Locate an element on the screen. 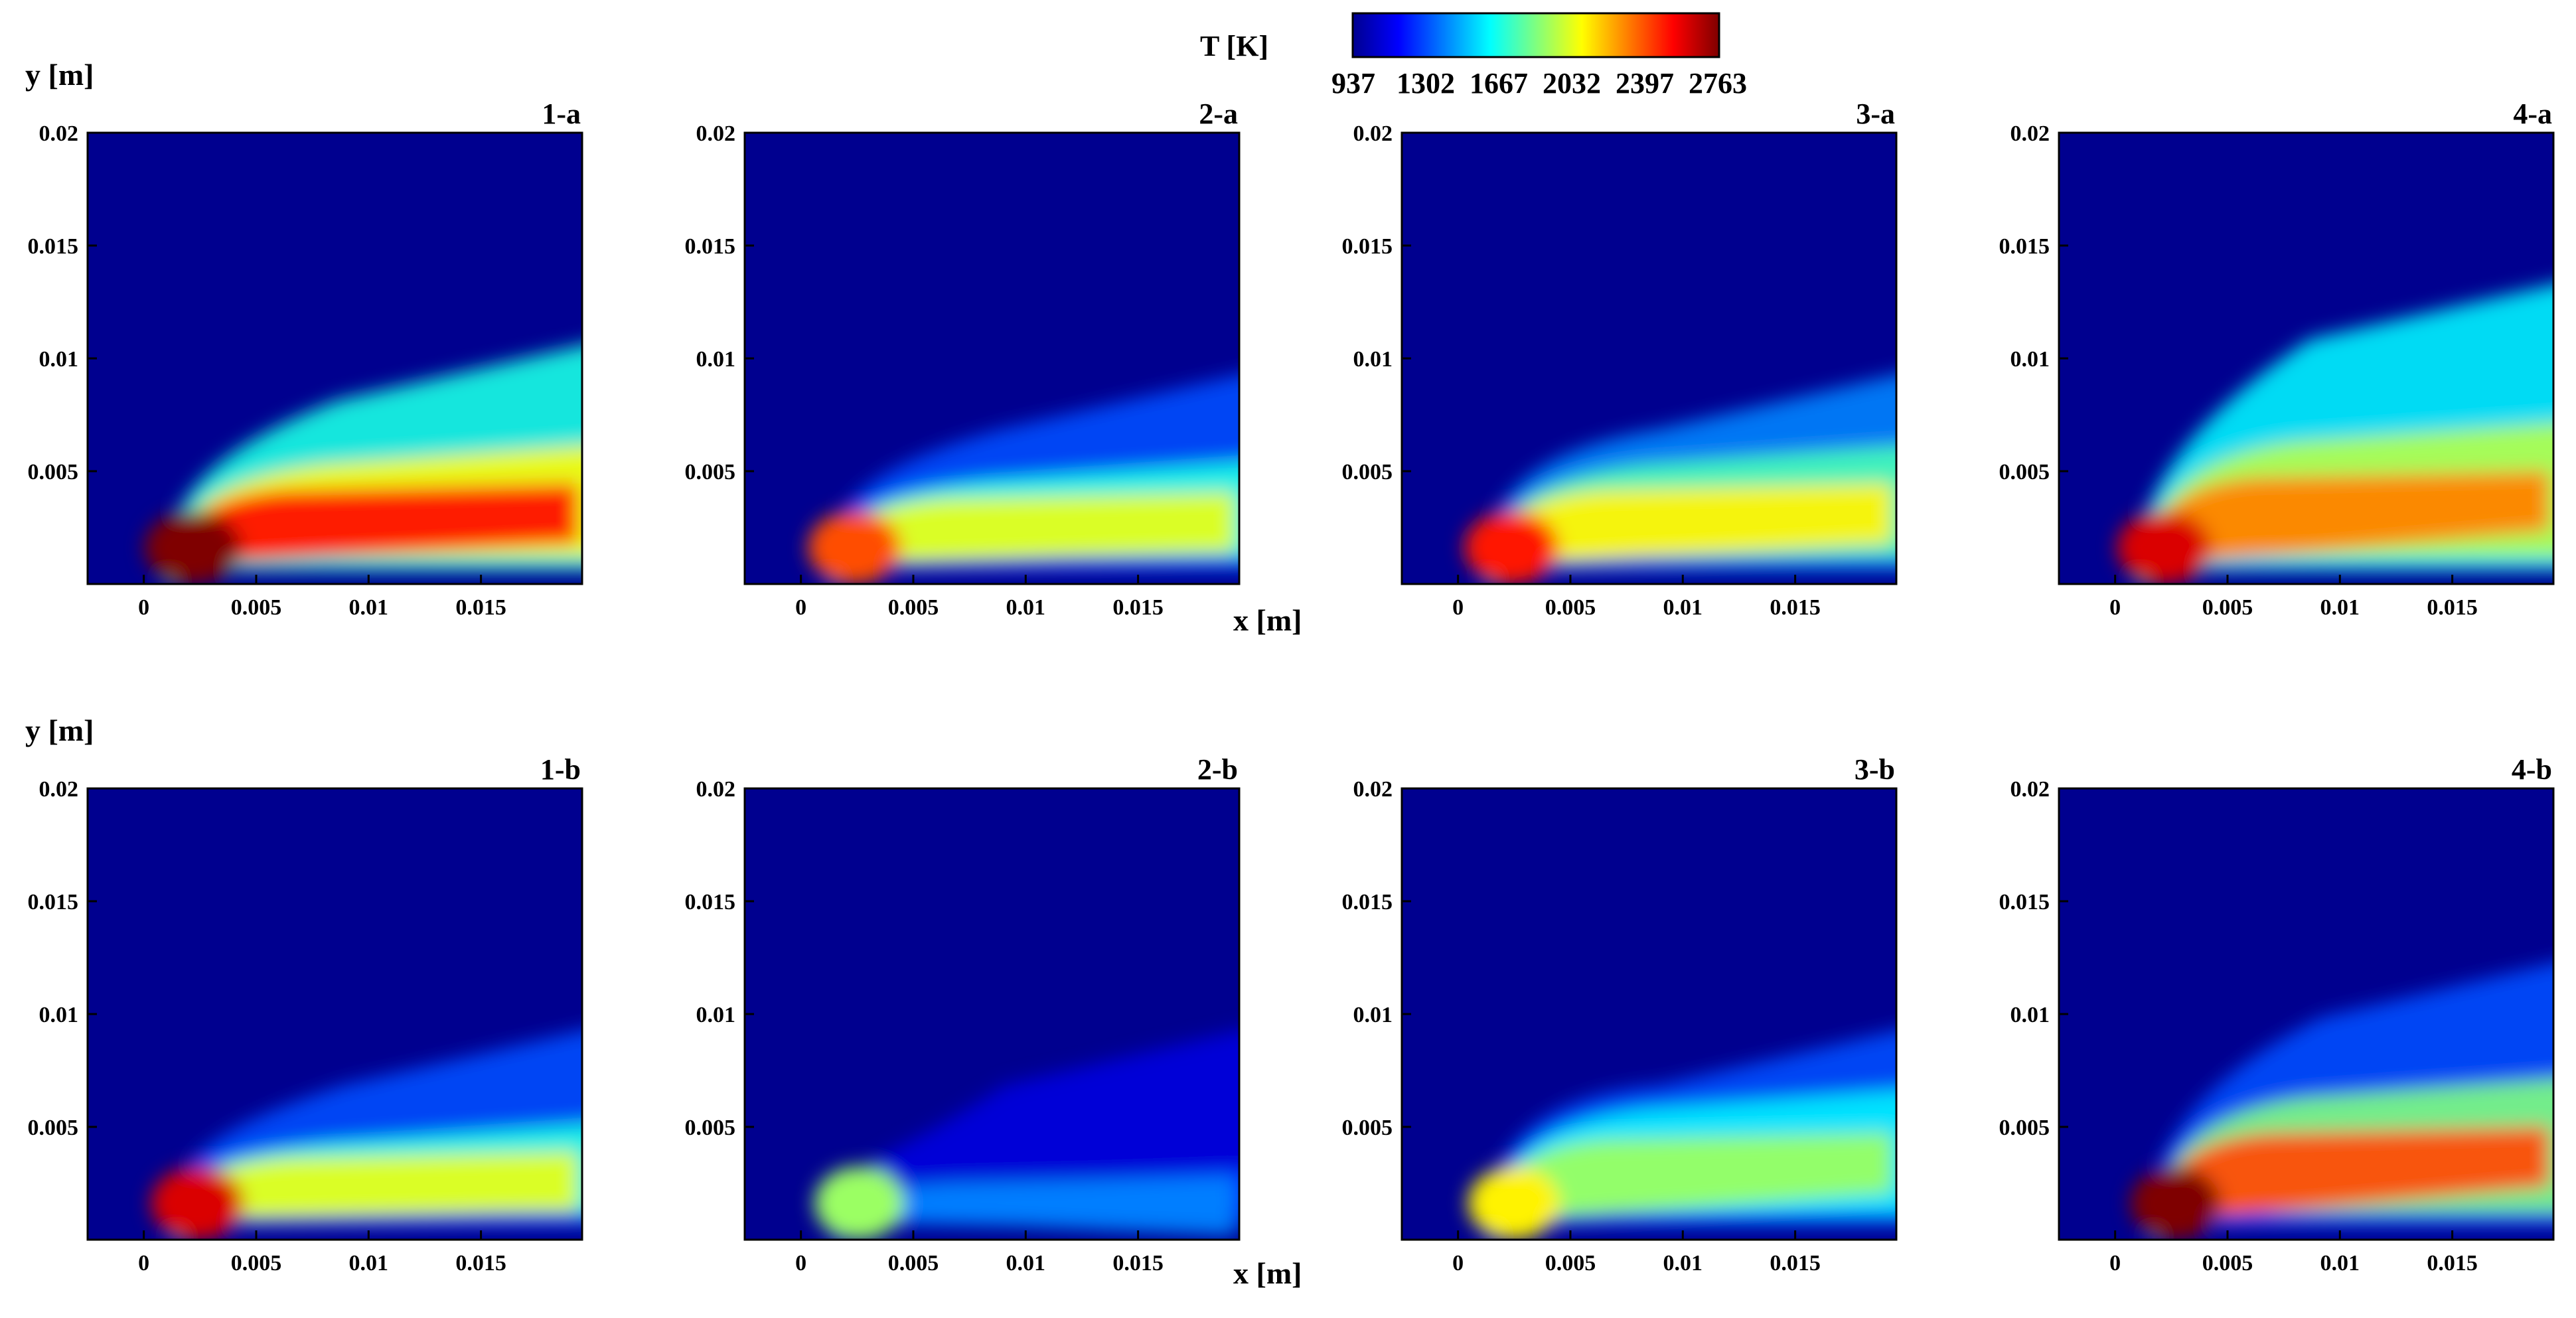 The width and height of the screenshot is (2576, 1318). colorbar-title: T [K] is located at coordinates (1234, 46).